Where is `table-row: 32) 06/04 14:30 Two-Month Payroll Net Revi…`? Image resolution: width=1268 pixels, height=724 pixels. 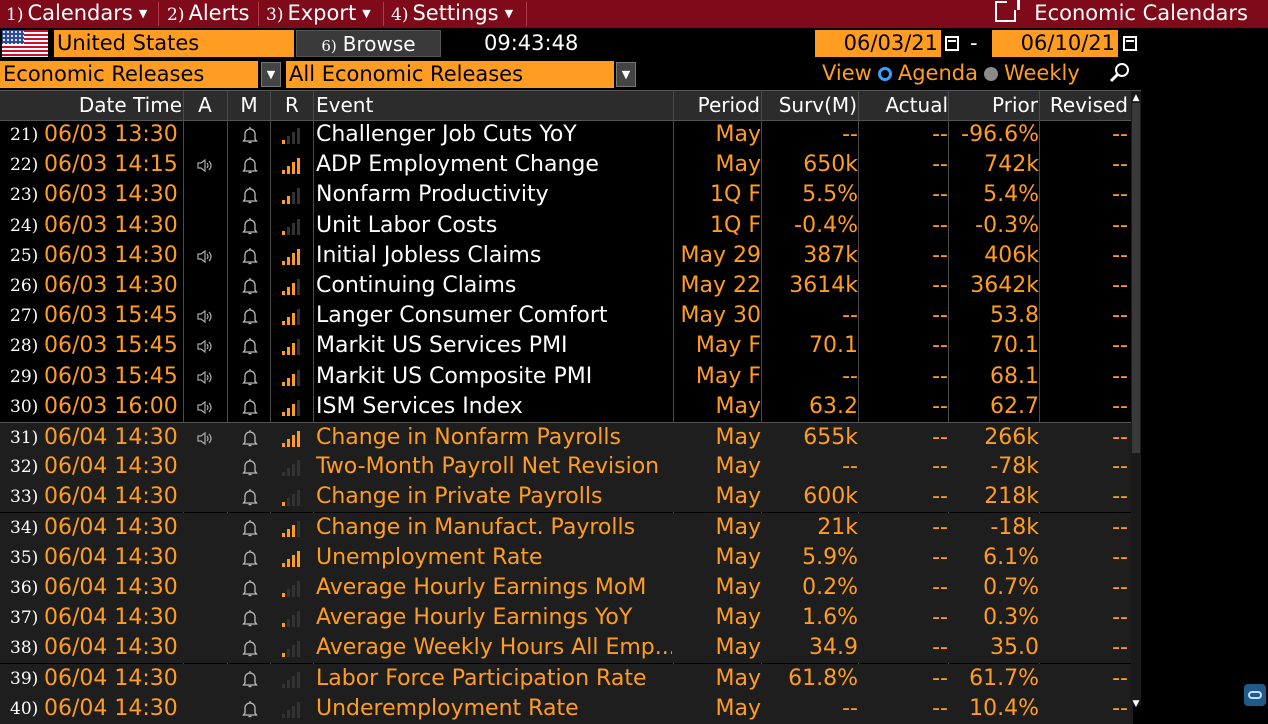 table-row: 32) 06/04 14:30 Two-Month Payroll Net Revi… is located at coordinates (566, 467).